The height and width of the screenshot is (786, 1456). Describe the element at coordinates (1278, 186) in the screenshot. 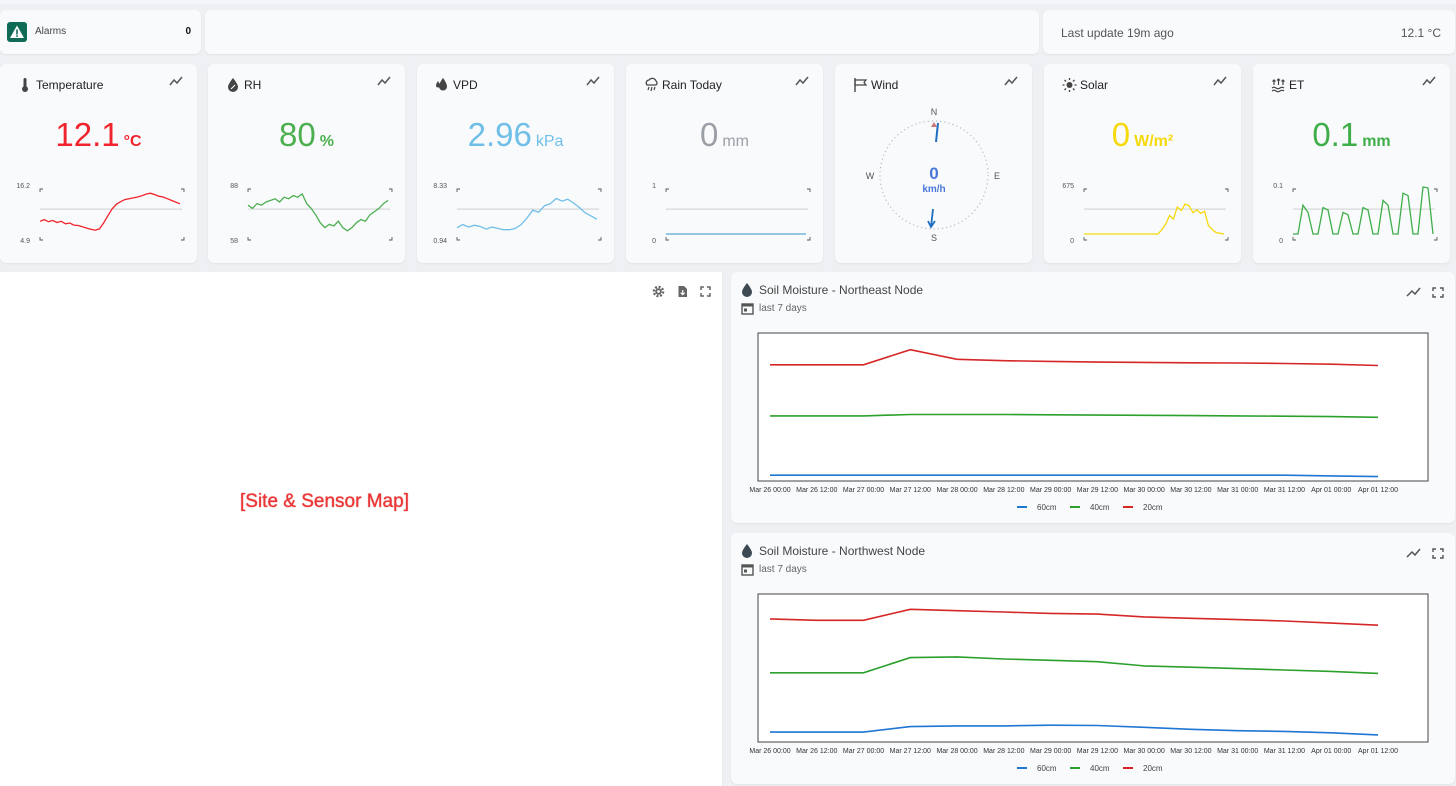

I see `spark-max-label: 0.1` at that location.